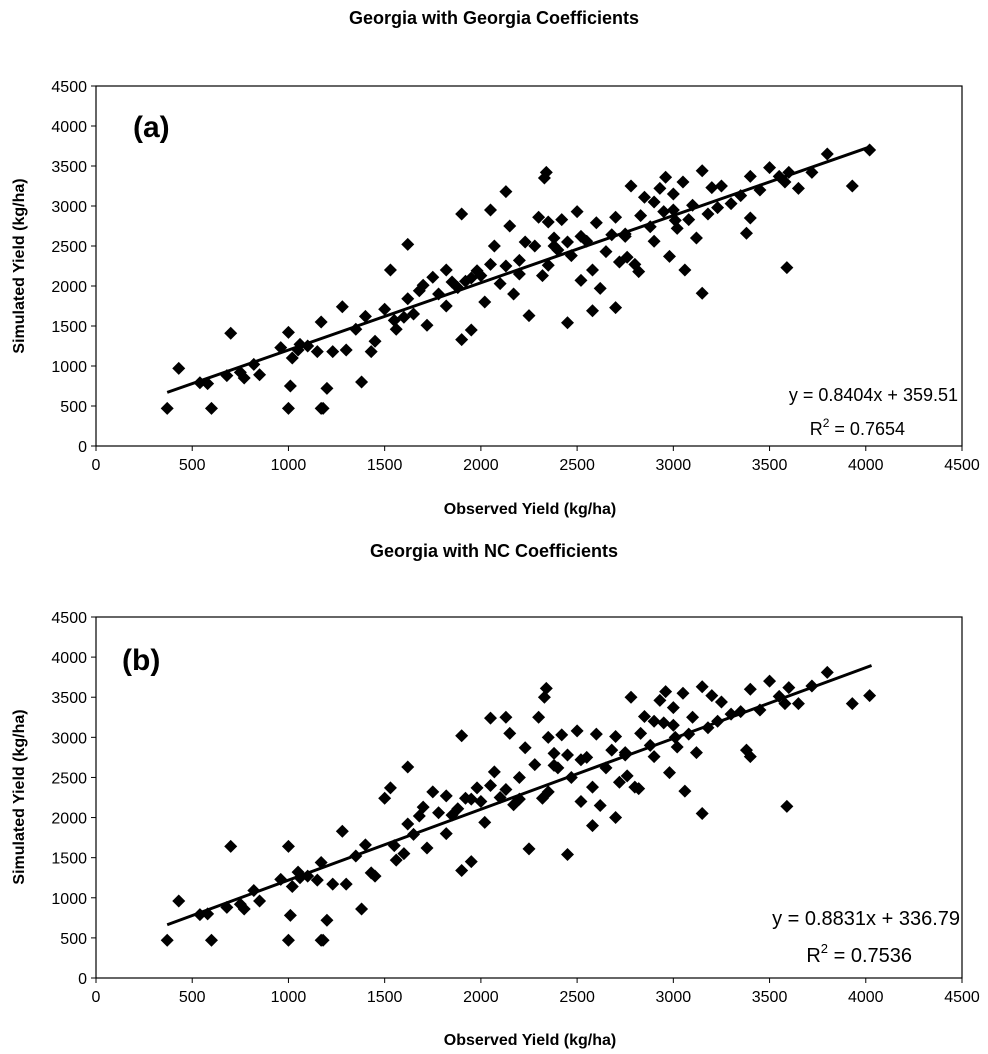 The width and height of the screenshot is (988, 1054). I want to click on chart-b-panel-label: (b), so click(141, 660).